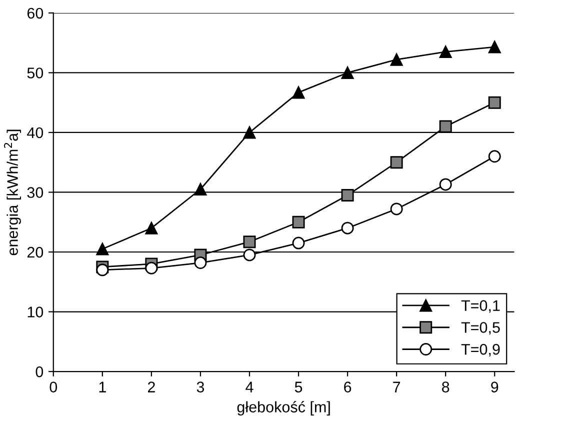 The image size is (562, 432). I want to click on x-tick-label: 1, so click(102, 387).